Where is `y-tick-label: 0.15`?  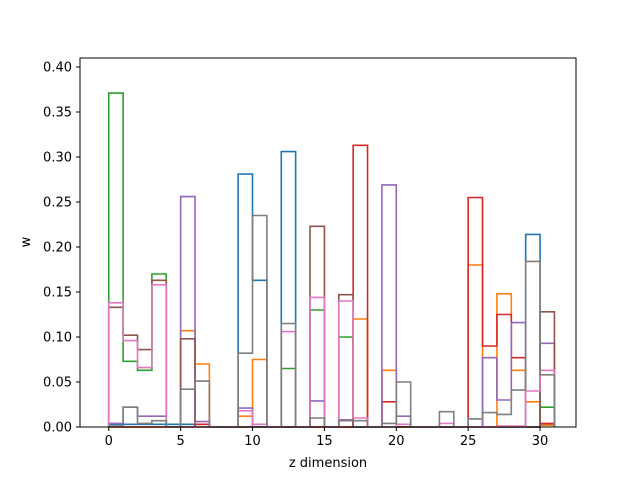
y-tick-label: 0.15 is located at coordinates (57, 293).